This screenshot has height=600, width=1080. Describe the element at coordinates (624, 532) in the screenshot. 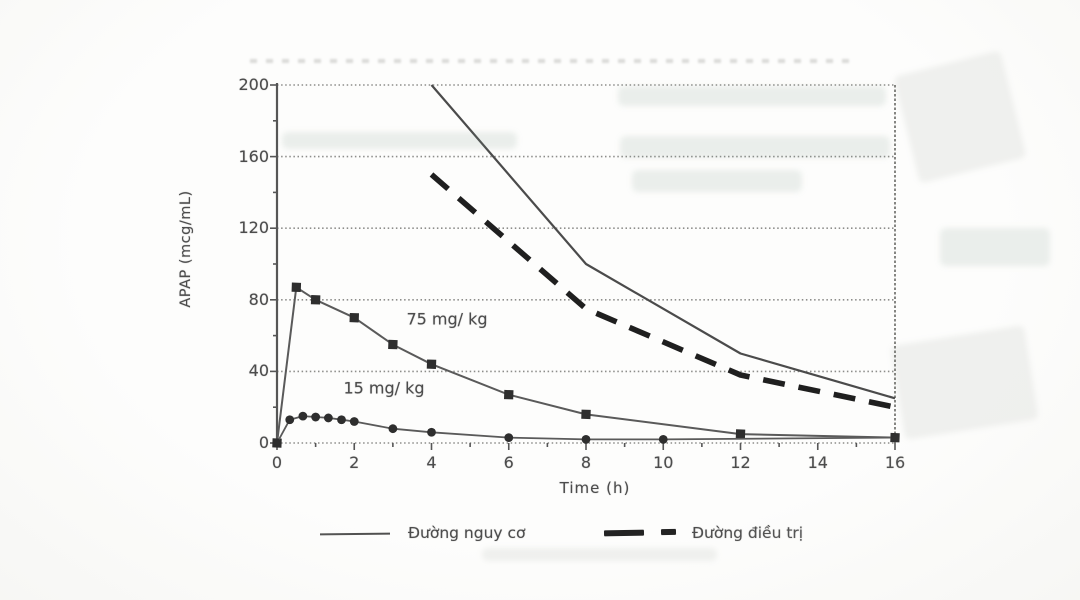

I see `legend-swatch-dash-long` at that location.